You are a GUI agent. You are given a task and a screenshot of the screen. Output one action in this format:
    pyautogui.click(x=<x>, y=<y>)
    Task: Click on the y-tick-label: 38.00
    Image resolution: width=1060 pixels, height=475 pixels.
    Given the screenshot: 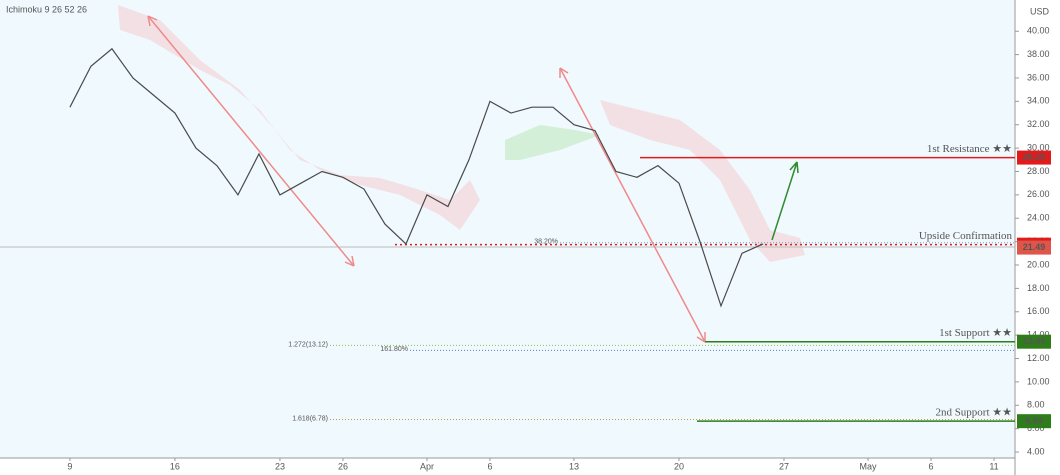 What is the action you would take?
    pyautogui.click(x=1038, y=54)
    